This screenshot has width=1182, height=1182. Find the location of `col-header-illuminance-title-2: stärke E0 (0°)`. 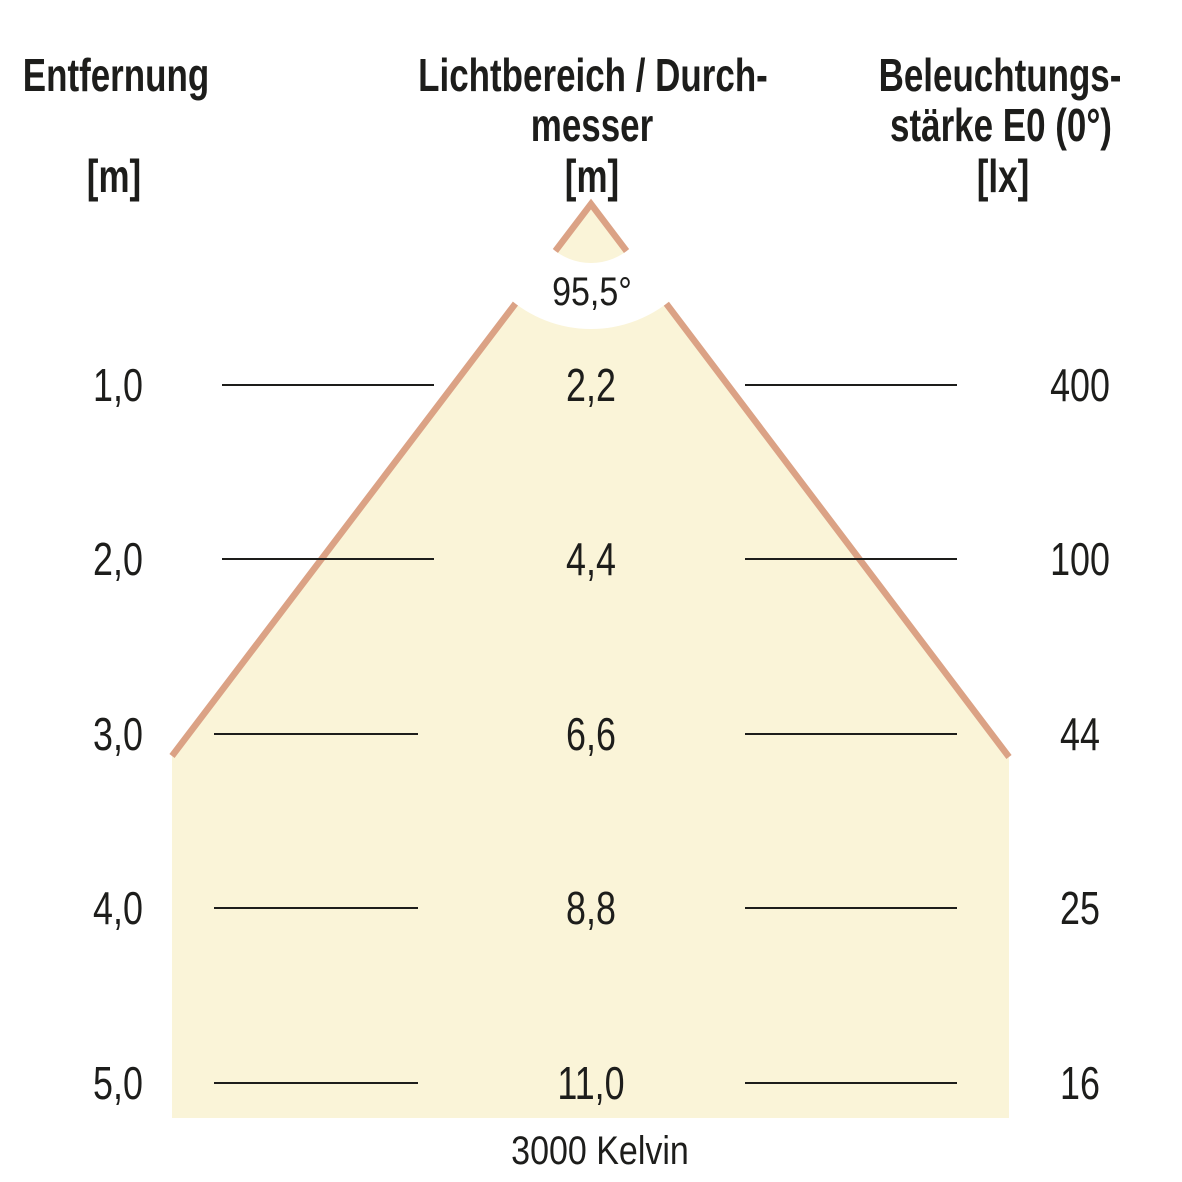

col-header-illuminance-title-2: stärke E0 (0°) is located at coordinates (1001, 125).